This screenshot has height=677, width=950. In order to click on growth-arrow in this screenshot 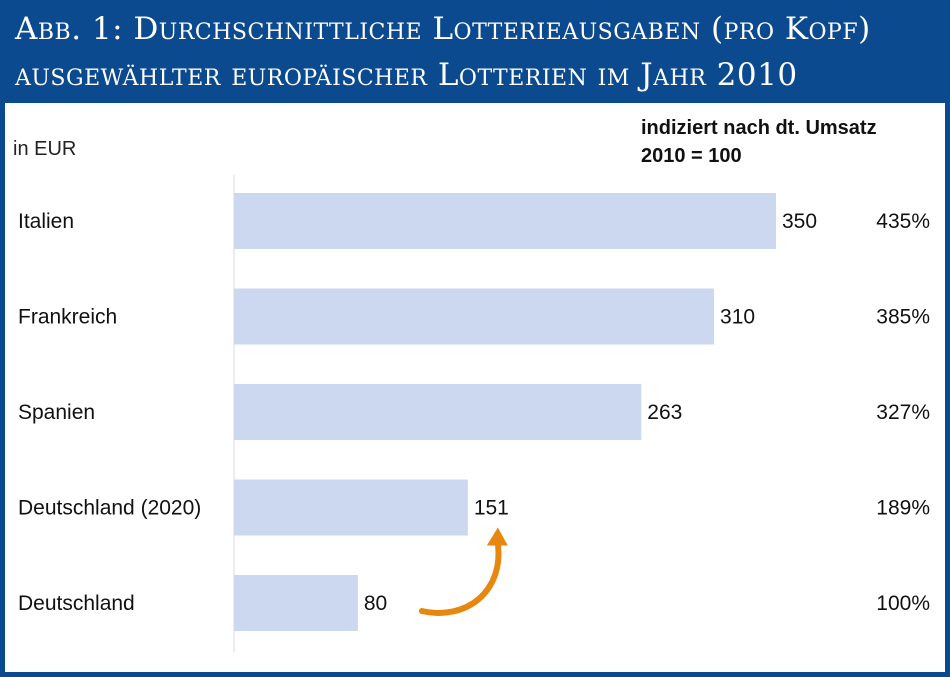, I will do `click(460, 578)`.